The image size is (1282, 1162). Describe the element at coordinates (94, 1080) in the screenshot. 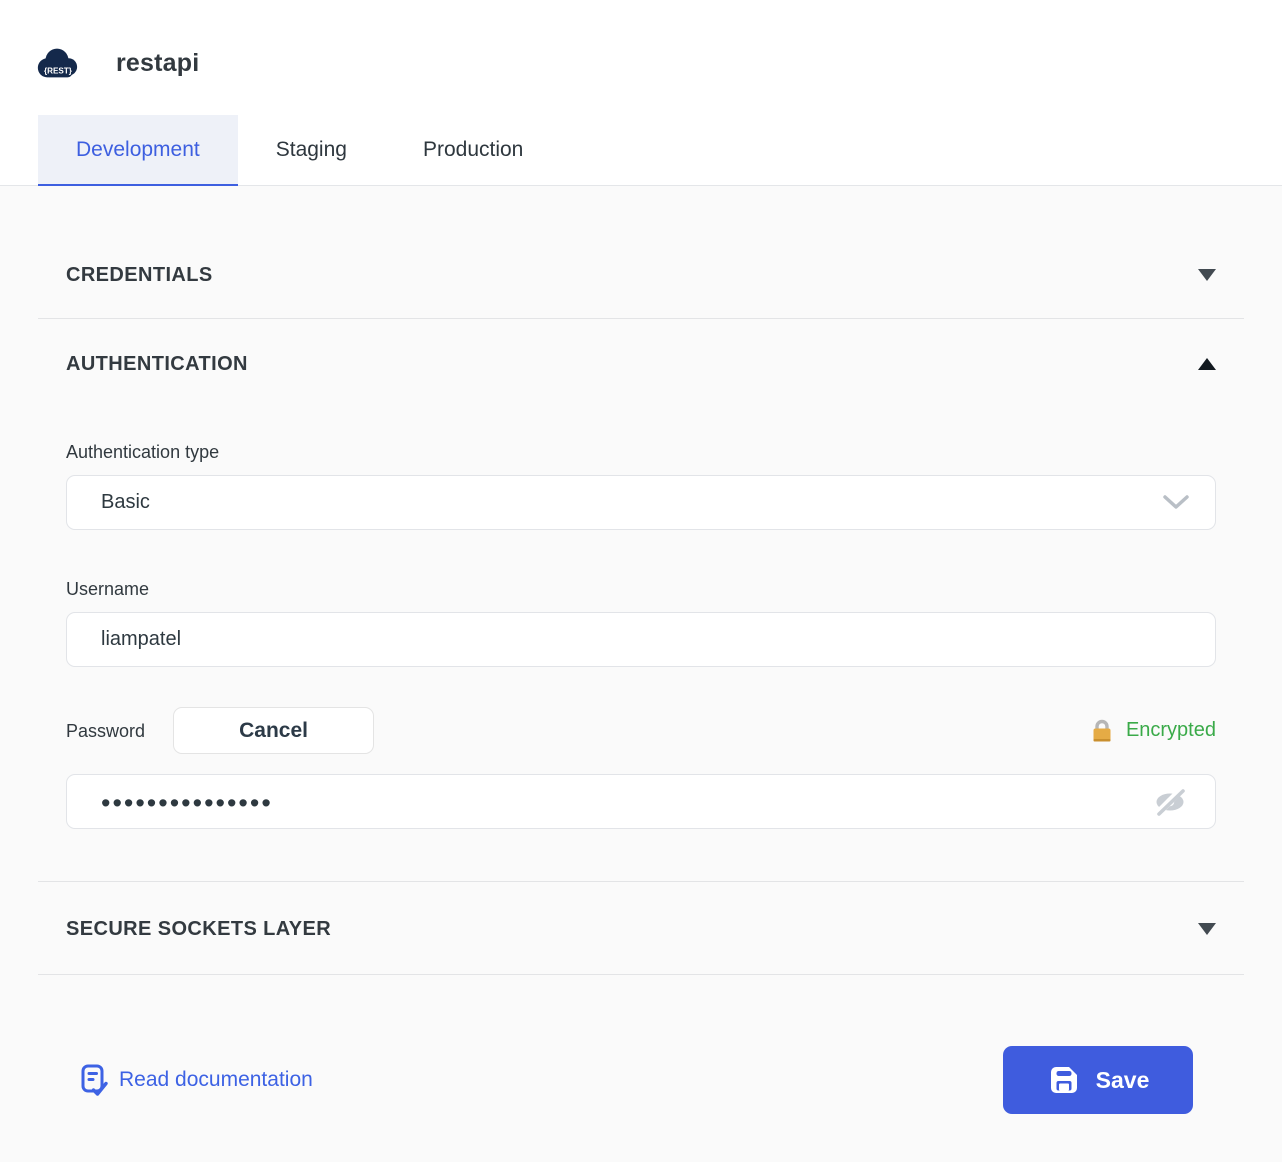

I see `document-check-icon` at that location.